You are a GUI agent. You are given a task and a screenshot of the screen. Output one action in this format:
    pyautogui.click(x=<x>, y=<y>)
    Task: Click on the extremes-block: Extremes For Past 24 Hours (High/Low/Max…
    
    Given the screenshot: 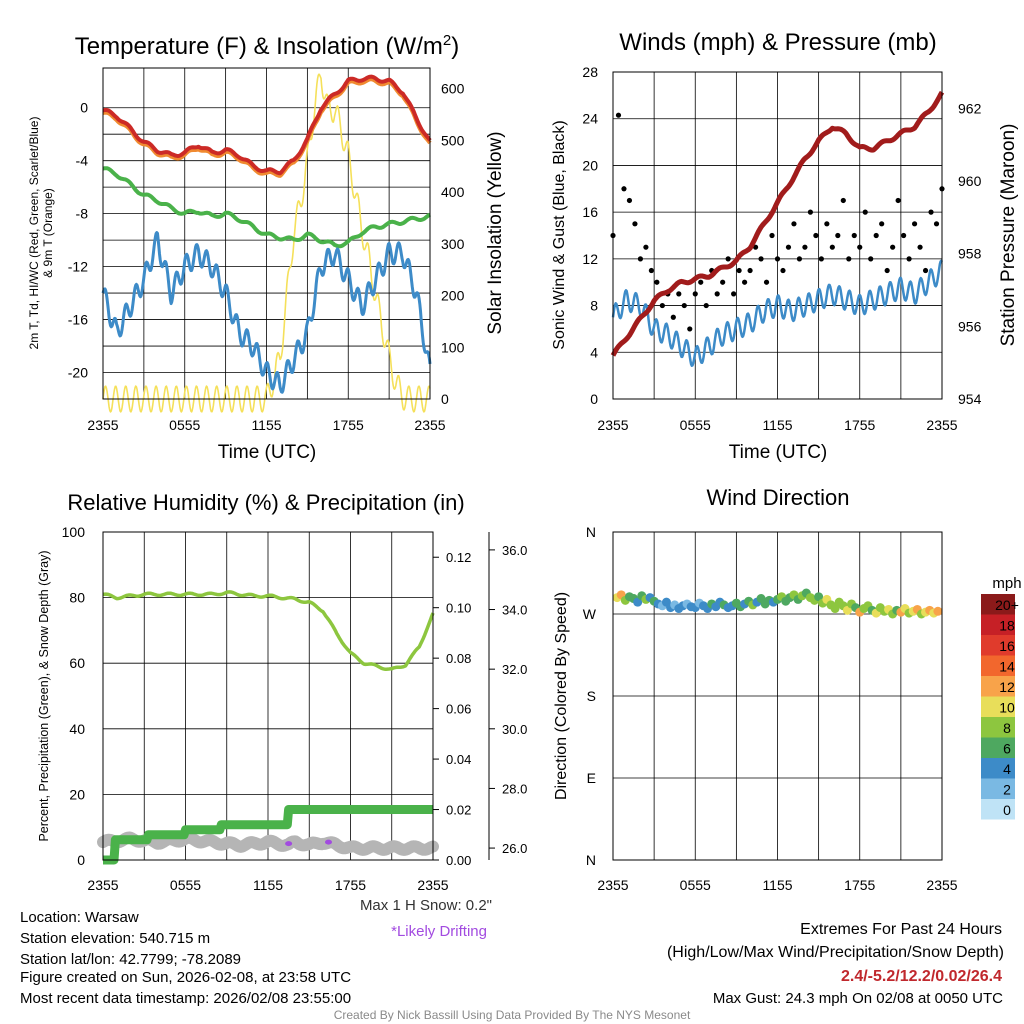 What is the action you would take?
    pyautogui.click(x=835, y=964)
    